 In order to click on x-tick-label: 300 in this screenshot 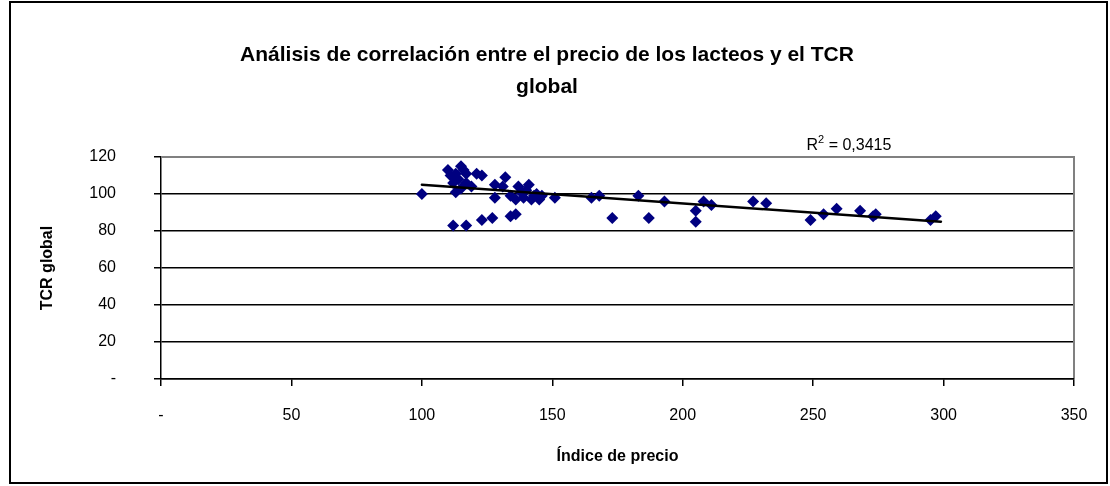, I will do `click(944, 415)`.